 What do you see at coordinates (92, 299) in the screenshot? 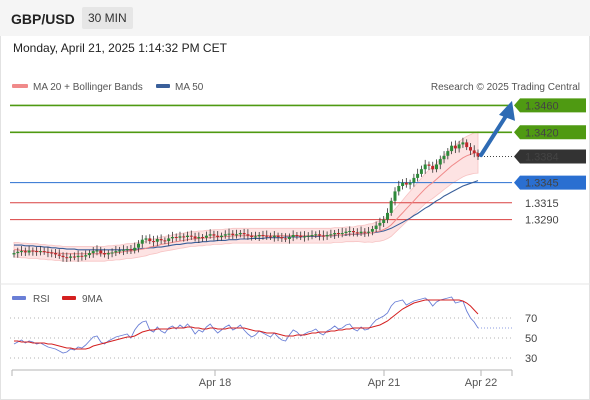
I see `rsi-ma-legend-label: 9MA` at bounding box center [92, 299].